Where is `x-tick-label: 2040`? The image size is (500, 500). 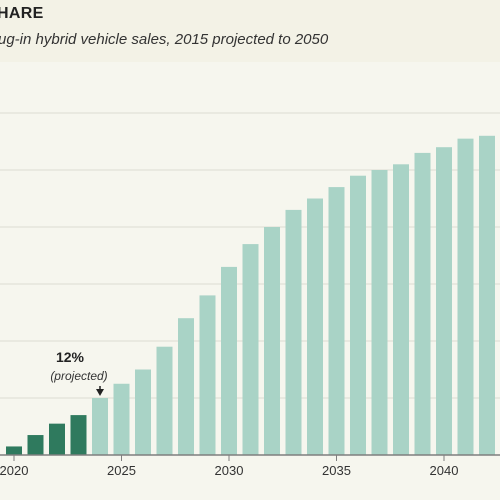 x-tick-label: 2040 is located at coordinates (444, 470).